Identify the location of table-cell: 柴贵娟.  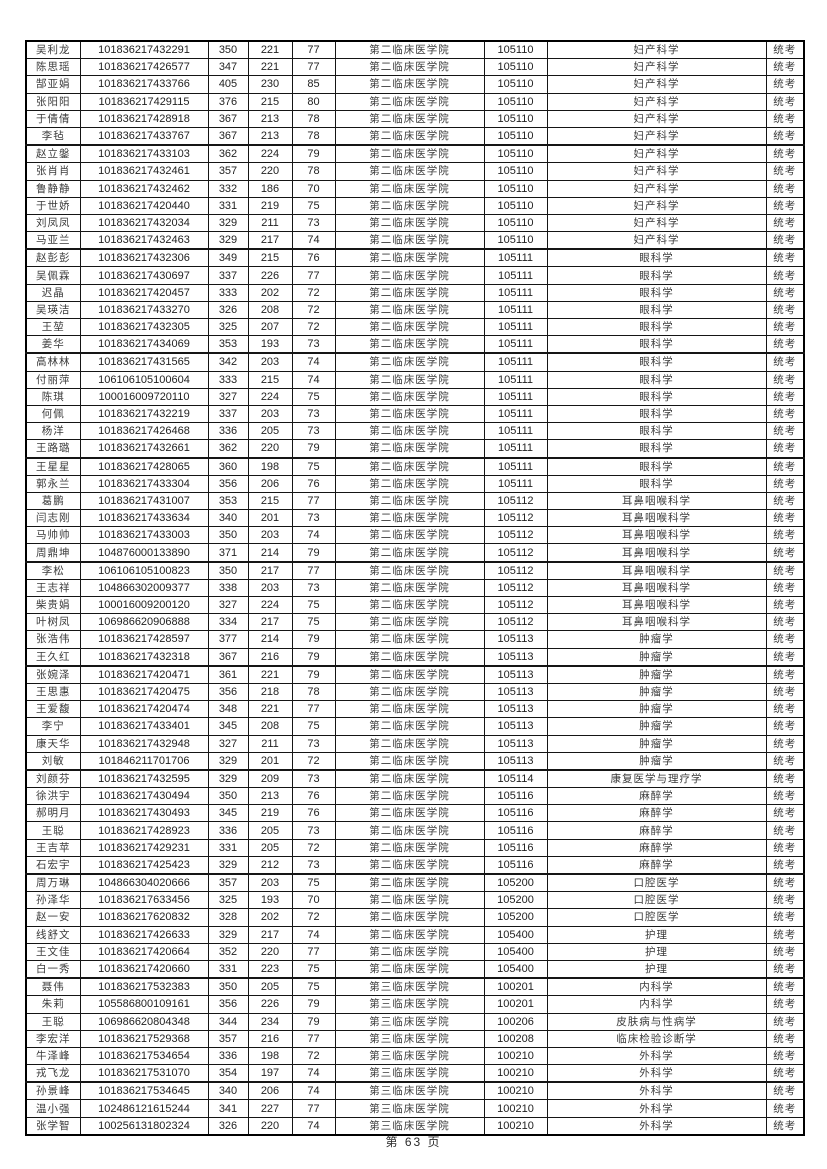
(53, 605).